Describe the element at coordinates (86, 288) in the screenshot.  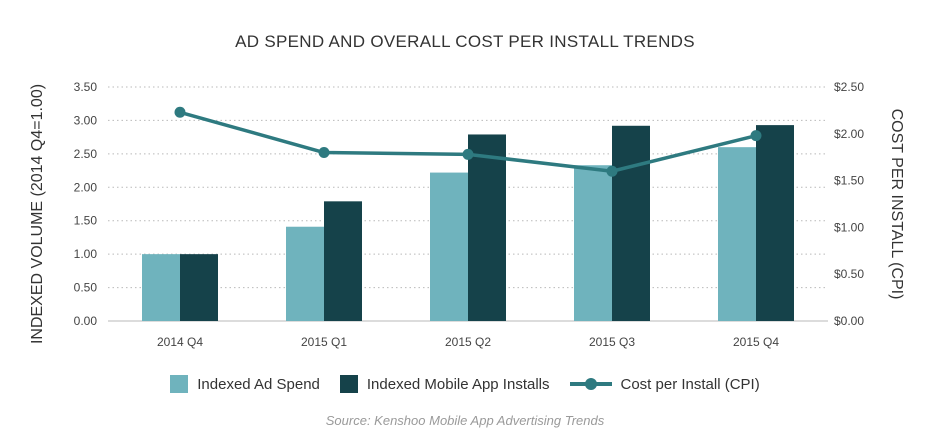
I see `y-tick-label: 0.50` at that location.